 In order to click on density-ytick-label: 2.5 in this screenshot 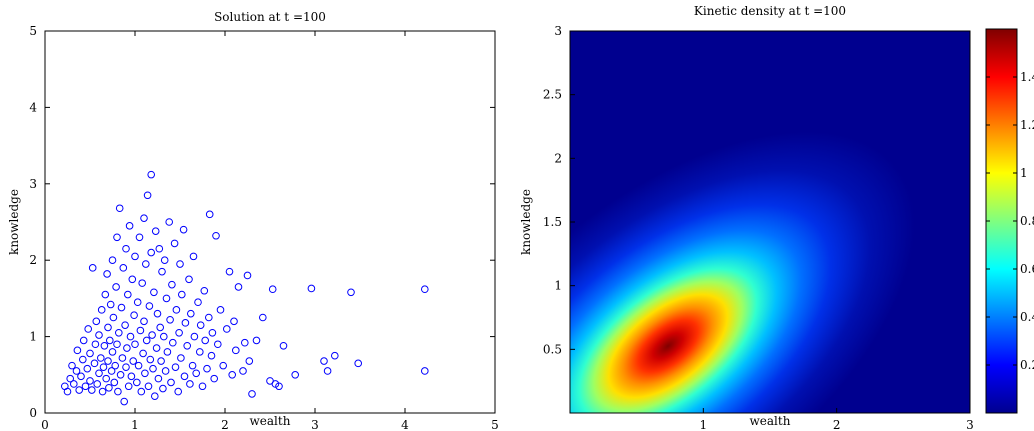, I will do `click(552, 95)`.